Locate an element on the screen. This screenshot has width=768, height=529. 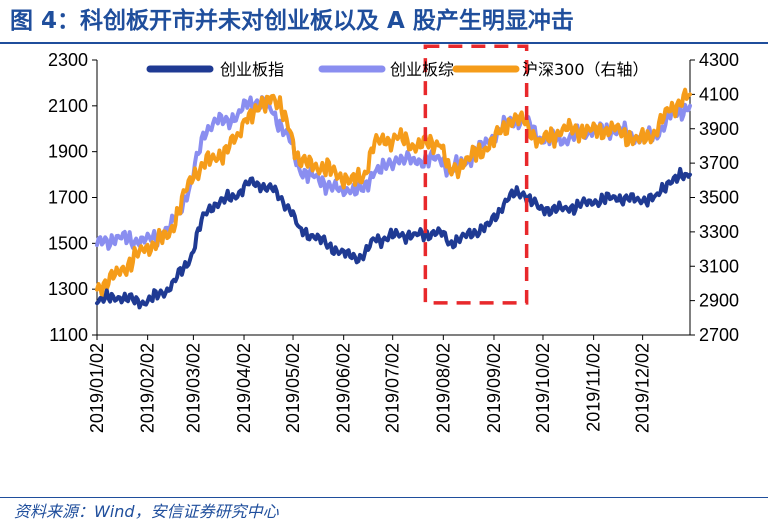
x-tick-label: 2019/03/02 is located at coordinates (193, 388).